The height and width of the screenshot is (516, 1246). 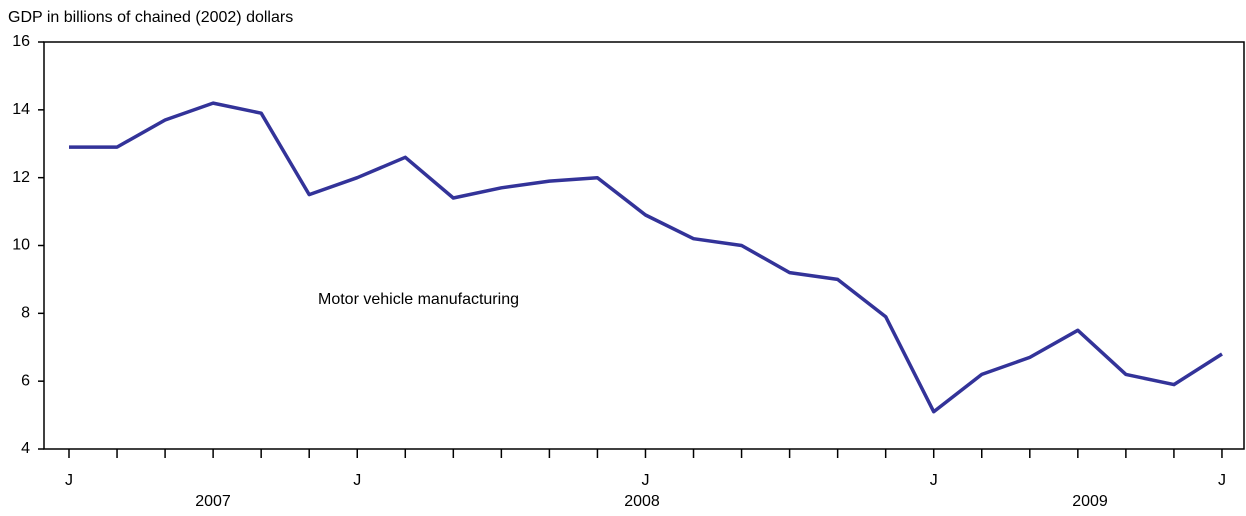 I want to click on annotation: Motor vehicle manufacturing, so click(x=418, y=299).